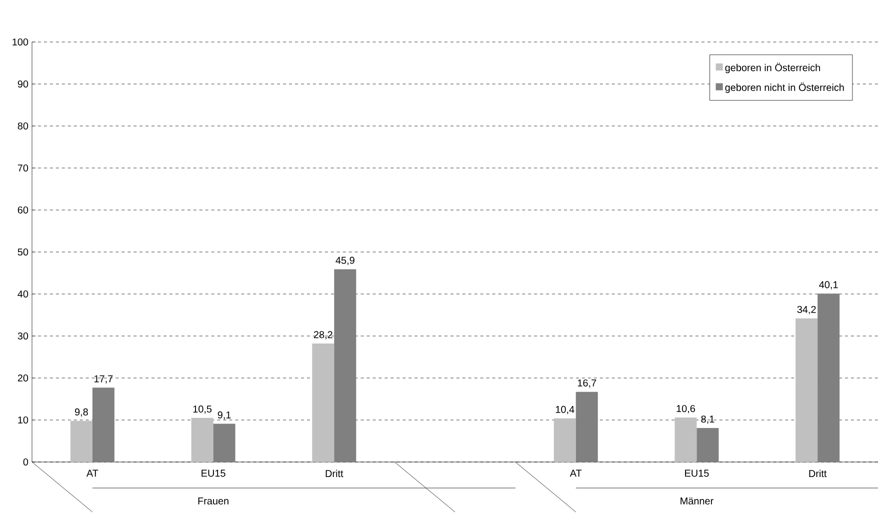 The width and height of the screenshot is (878, 532). Describe the element at coordinates (202, 409) in the screenshot. I see `data-label: 10,5` at that location.